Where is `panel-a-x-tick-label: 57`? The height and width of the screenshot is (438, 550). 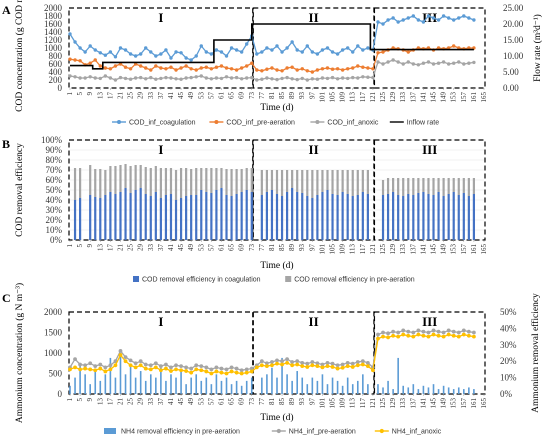
panel-a-x-tick-label: 57 is located at coordinates (211, 96).